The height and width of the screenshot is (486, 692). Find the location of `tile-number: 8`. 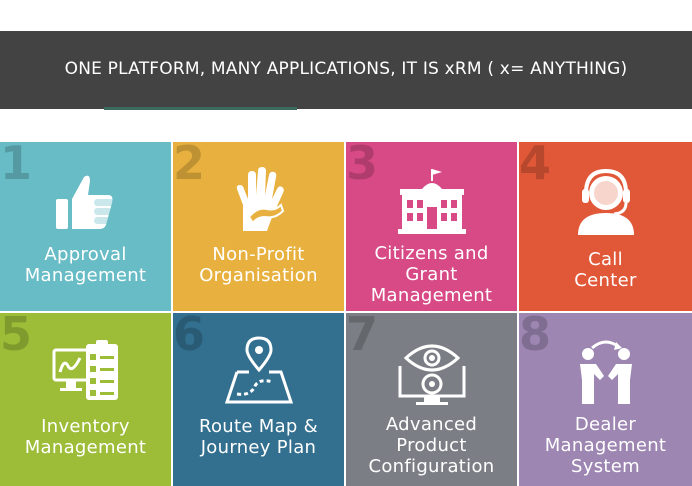

tile-number: 8 is located at coordinates (535, 337).